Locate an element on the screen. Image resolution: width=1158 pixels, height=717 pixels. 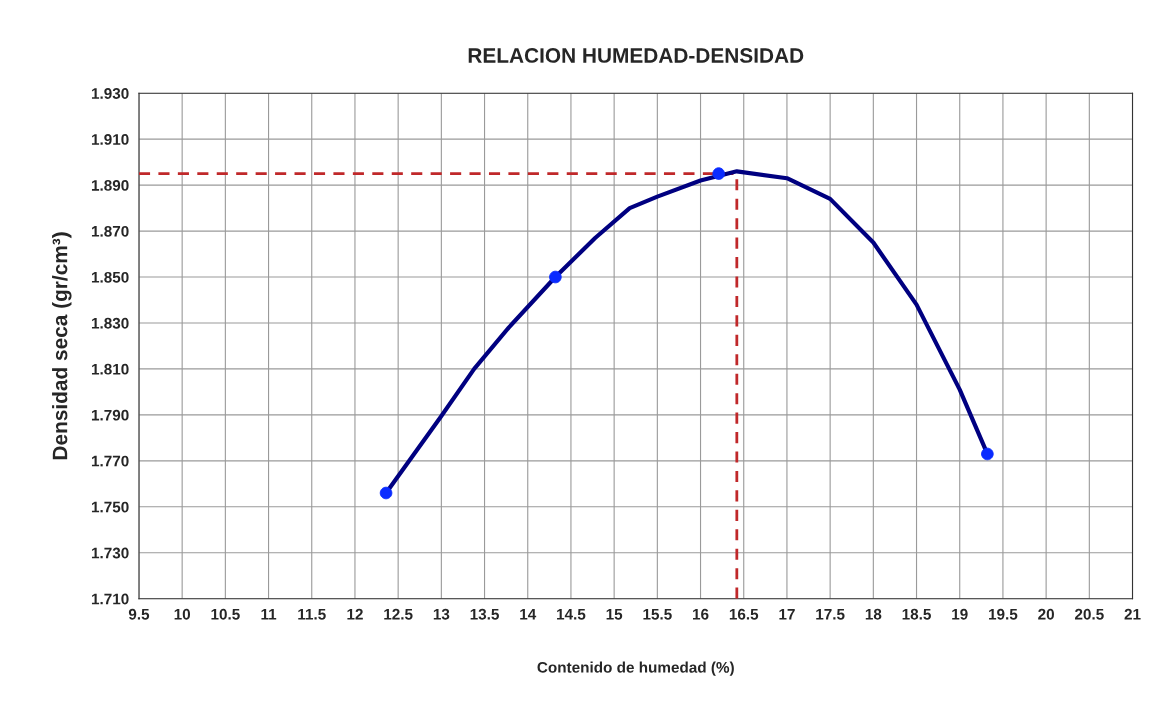
x-tick-label: 16.5 is located at coordinates (744, 614).